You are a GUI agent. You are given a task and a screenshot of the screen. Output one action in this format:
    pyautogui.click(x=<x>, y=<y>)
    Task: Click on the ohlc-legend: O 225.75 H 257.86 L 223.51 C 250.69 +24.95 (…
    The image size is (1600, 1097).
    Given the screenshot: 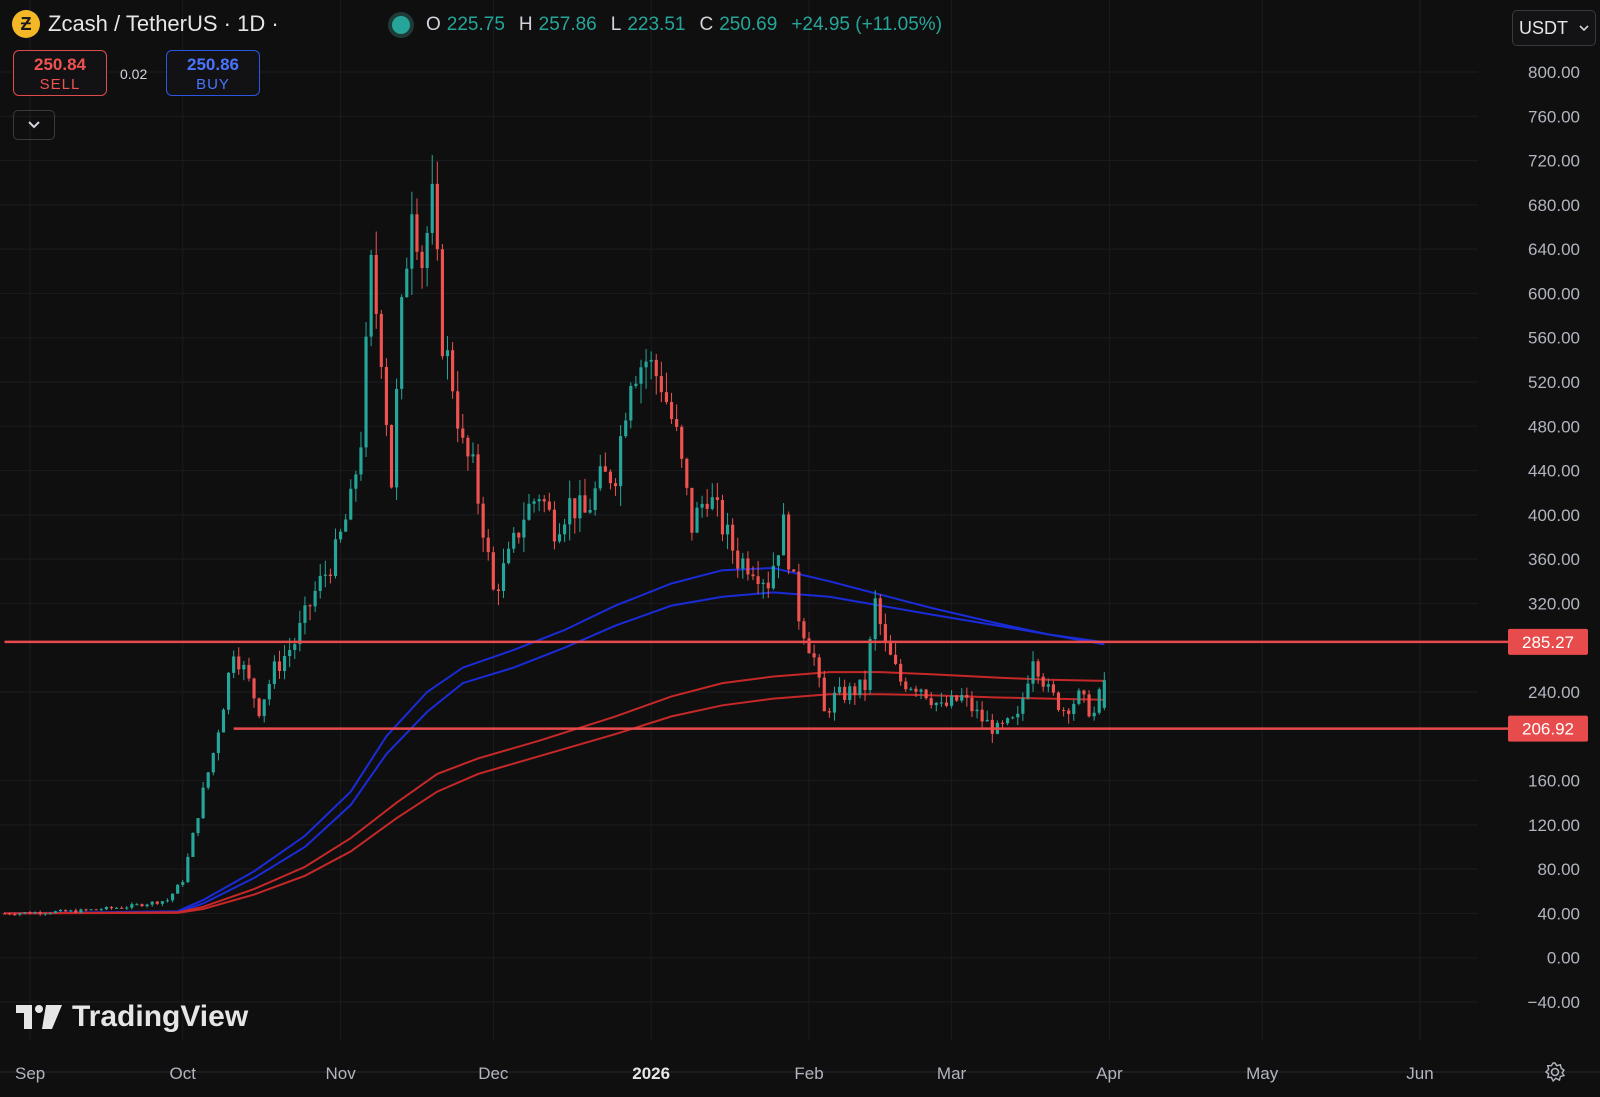 What is the action you would take?
    pyautogui.click(x=667, y=25)
    